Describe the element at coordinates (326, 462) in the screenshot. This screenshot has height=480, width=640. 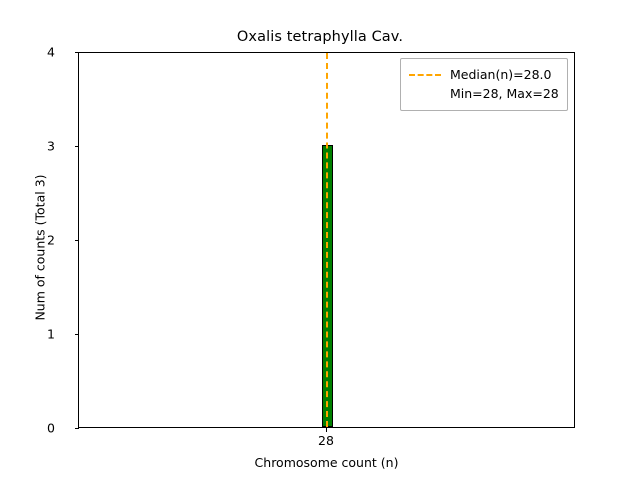
I see `x-axis-label: Chromosome count (n)` at that location.